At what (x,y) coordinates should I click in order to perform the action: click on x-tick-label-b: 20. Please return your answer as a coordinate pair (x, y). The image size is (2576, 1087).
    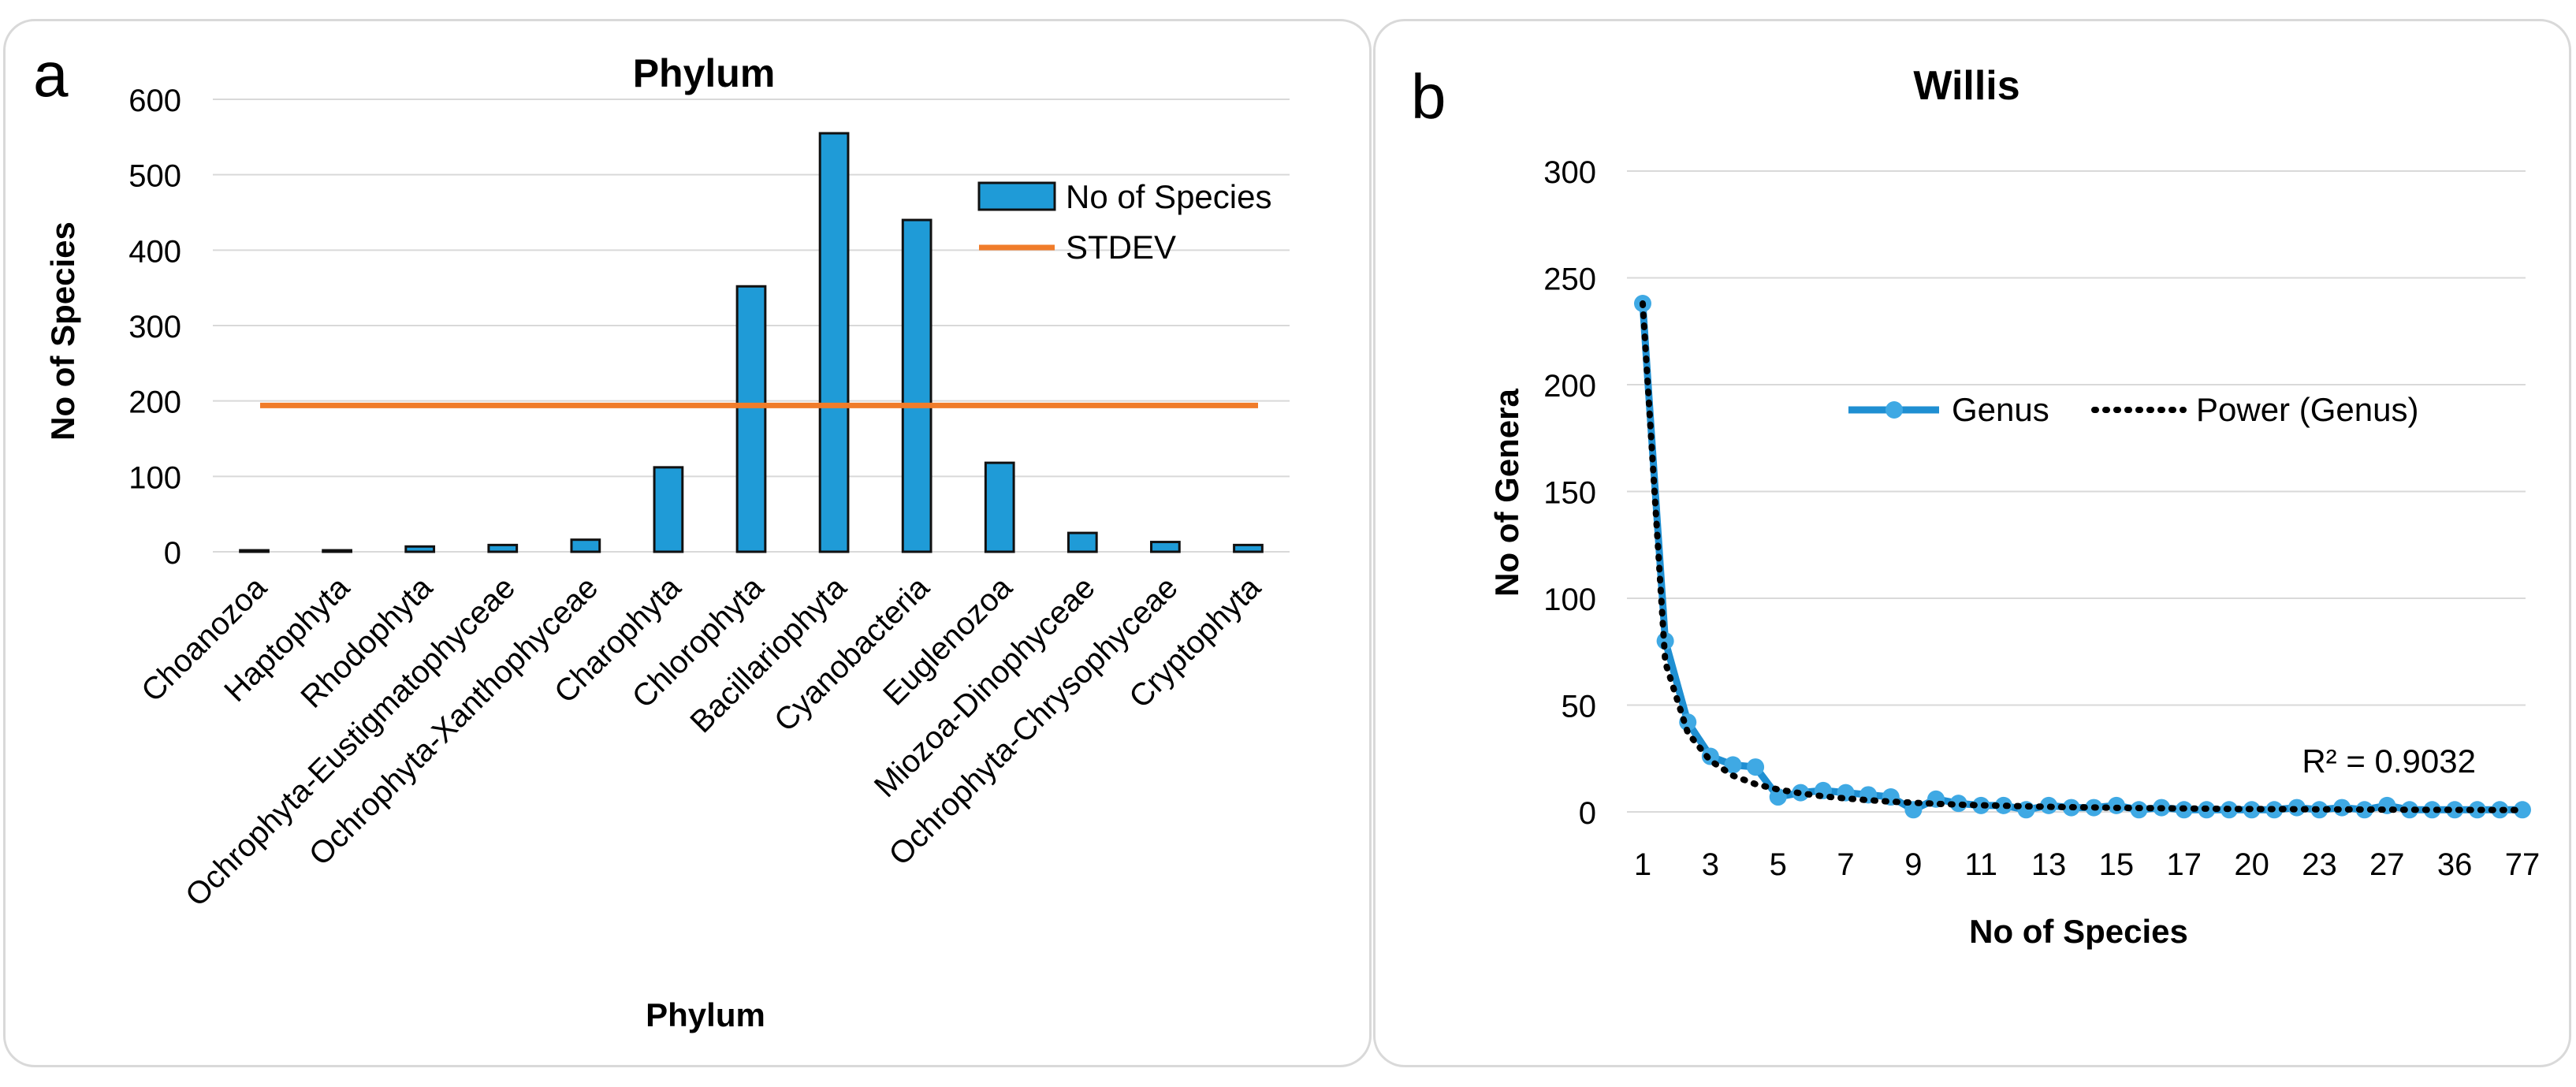
    Looking at the image, I should click on (2251, 864).